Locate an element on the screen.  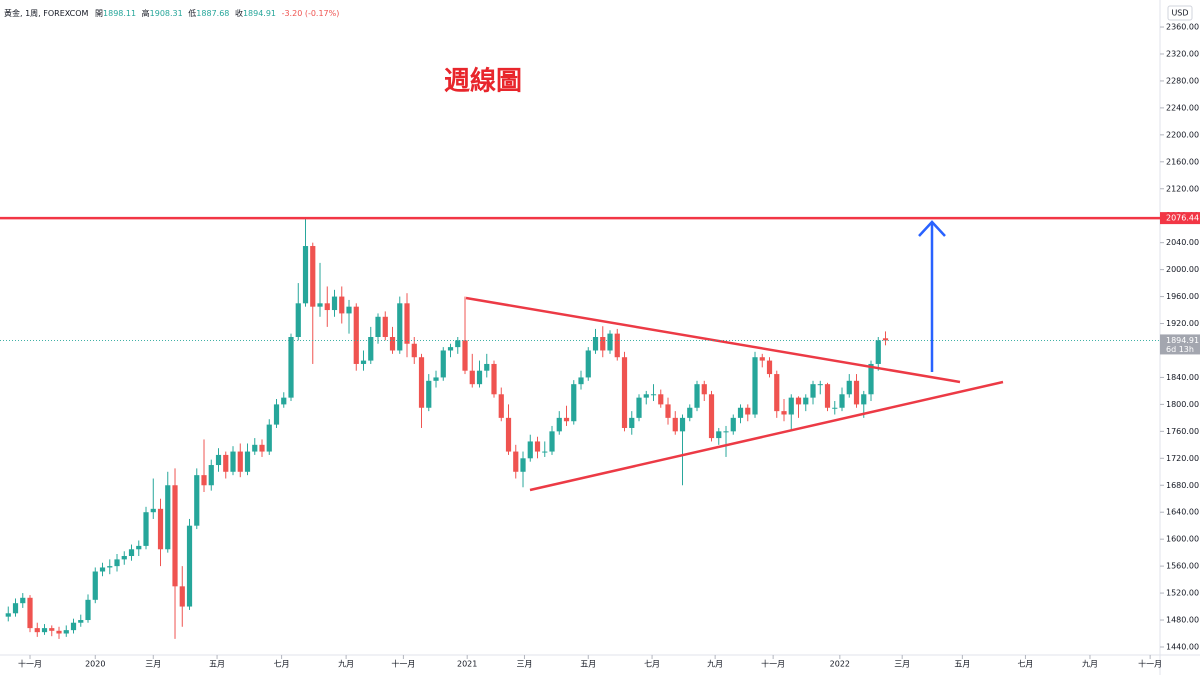
currency: USD is located at coordinates (1179, 13).